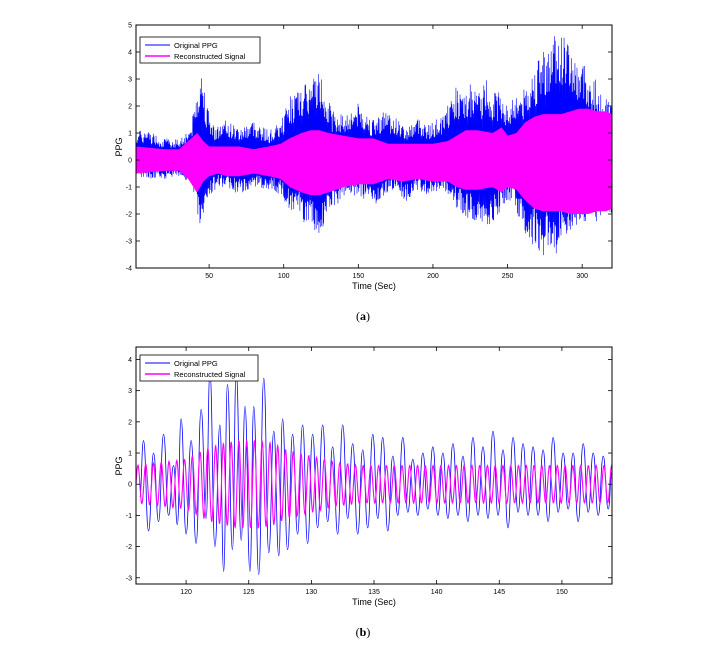 The width and height of the screenshot is (726, 661). I want to click on caption-b: (b), so click(363, 632).